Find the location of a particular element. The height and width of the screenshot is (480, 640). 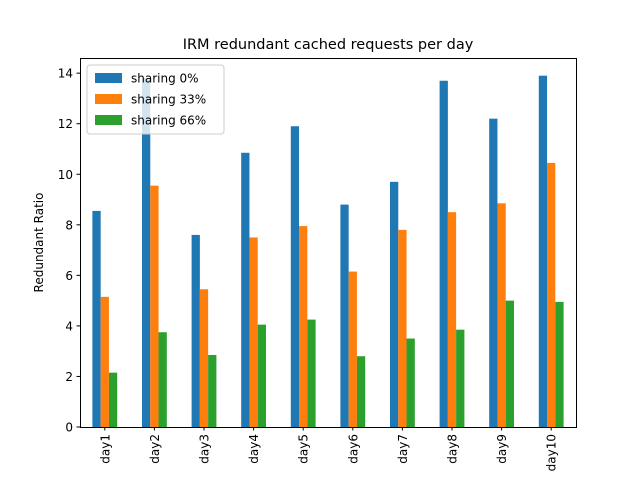

bar-sharing-33--day9 is located at coordinates (501, 315).